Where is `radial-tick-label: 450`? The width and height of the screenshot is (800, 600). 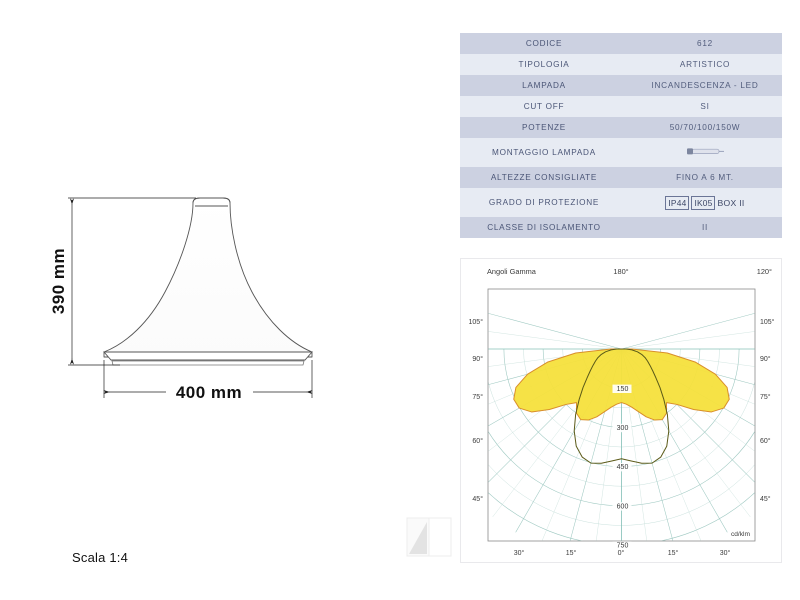
radial-tick-label: 450 is located at coordinates (623, 467).